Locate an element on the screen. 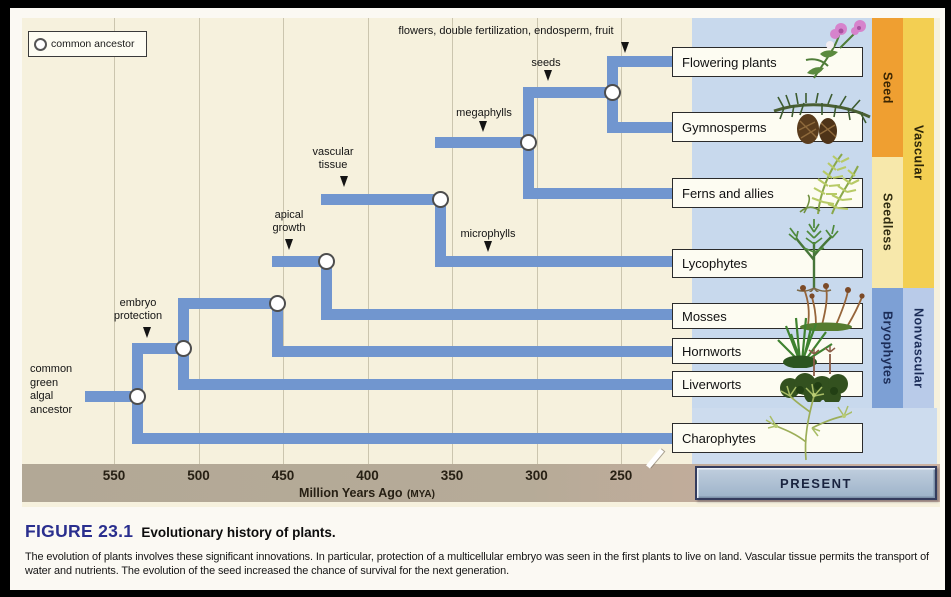 This screenshot has height=597, width=951. taxon-box-lycophytes: Lycophytes is located at coordinates (767, 263).